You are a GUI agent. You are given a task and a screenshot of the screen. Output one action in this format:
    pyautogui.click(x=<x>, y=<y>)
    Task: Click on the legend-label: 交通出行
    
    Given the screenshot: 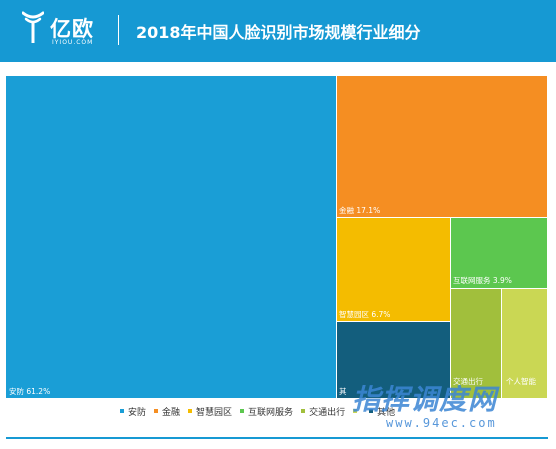 What is the action you would take?
    pyautogui.click(x=327, y=412)
    